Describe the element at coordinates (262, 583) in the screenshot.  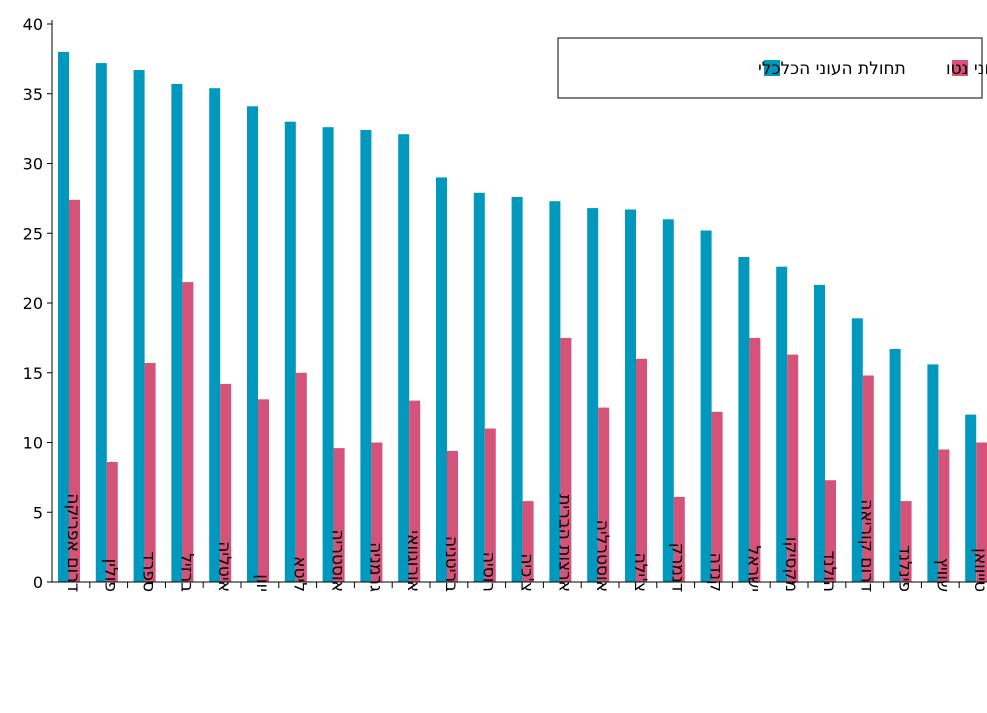
I see `x-category-label-5: יוון` at that location.